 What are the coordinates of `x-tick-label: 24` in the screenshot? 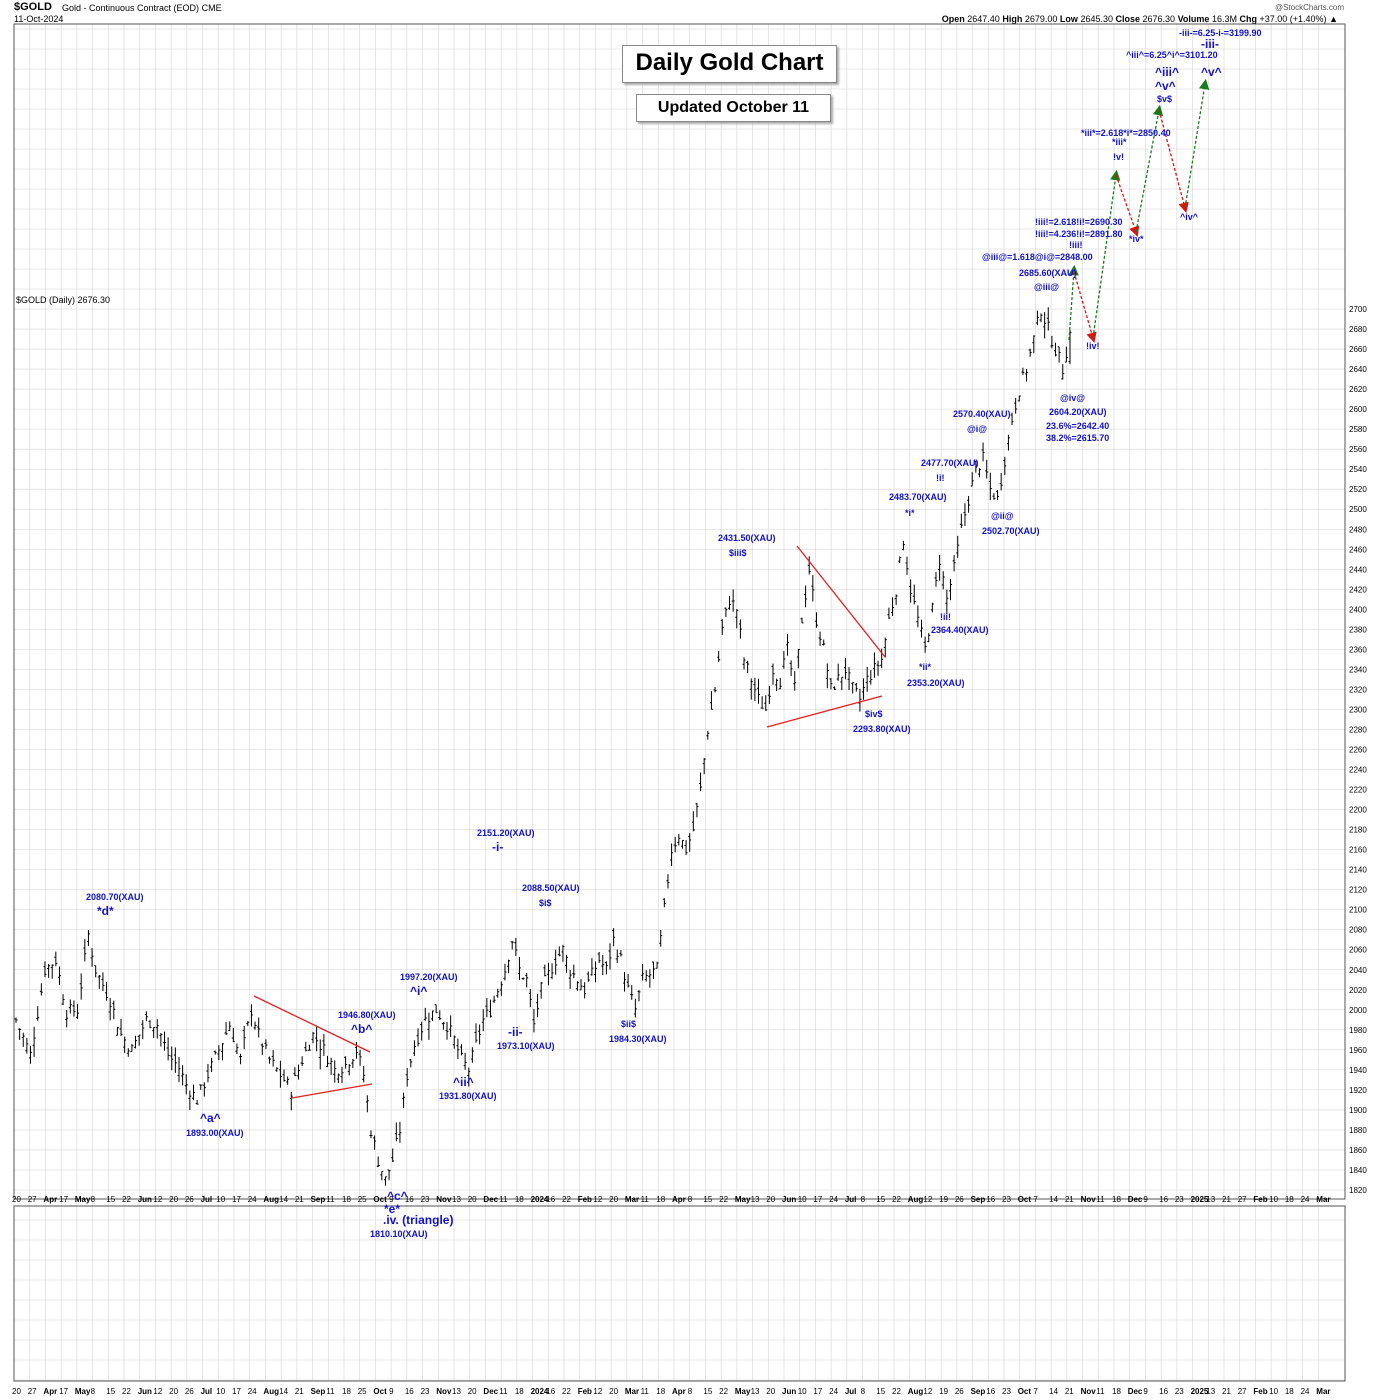 It's located at (252, 1199).